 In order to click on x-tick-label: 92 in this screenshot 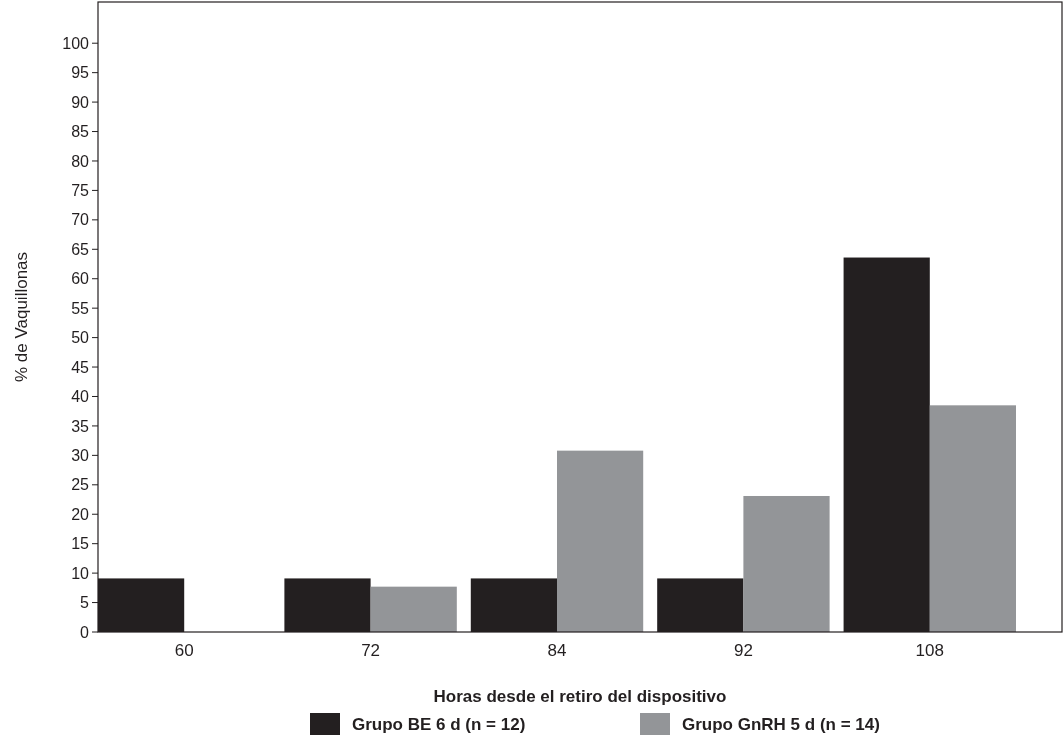, I will do `click(743, 650)`.